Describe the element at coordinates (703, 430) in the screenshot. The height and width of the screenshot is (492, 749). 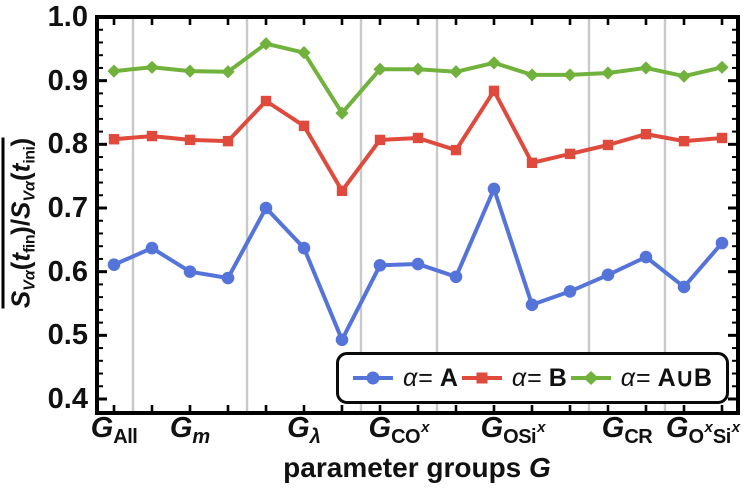
I see `x-tick-label: GOxSix` at that location.